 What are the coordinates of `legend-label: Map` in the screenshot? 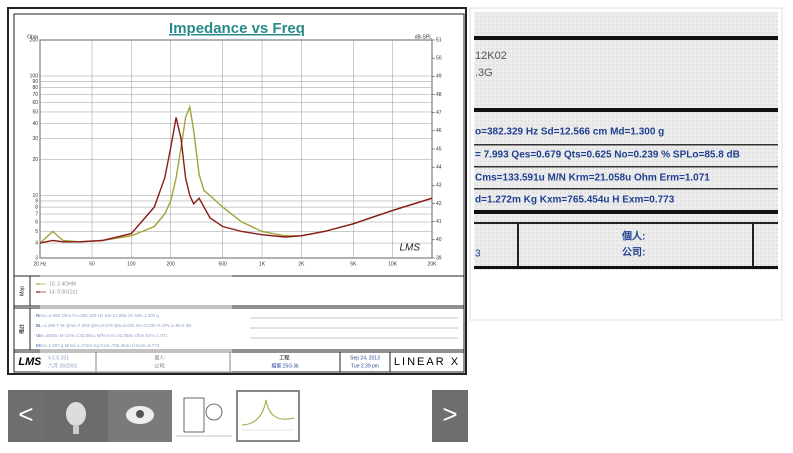 It's located at (22, 291).